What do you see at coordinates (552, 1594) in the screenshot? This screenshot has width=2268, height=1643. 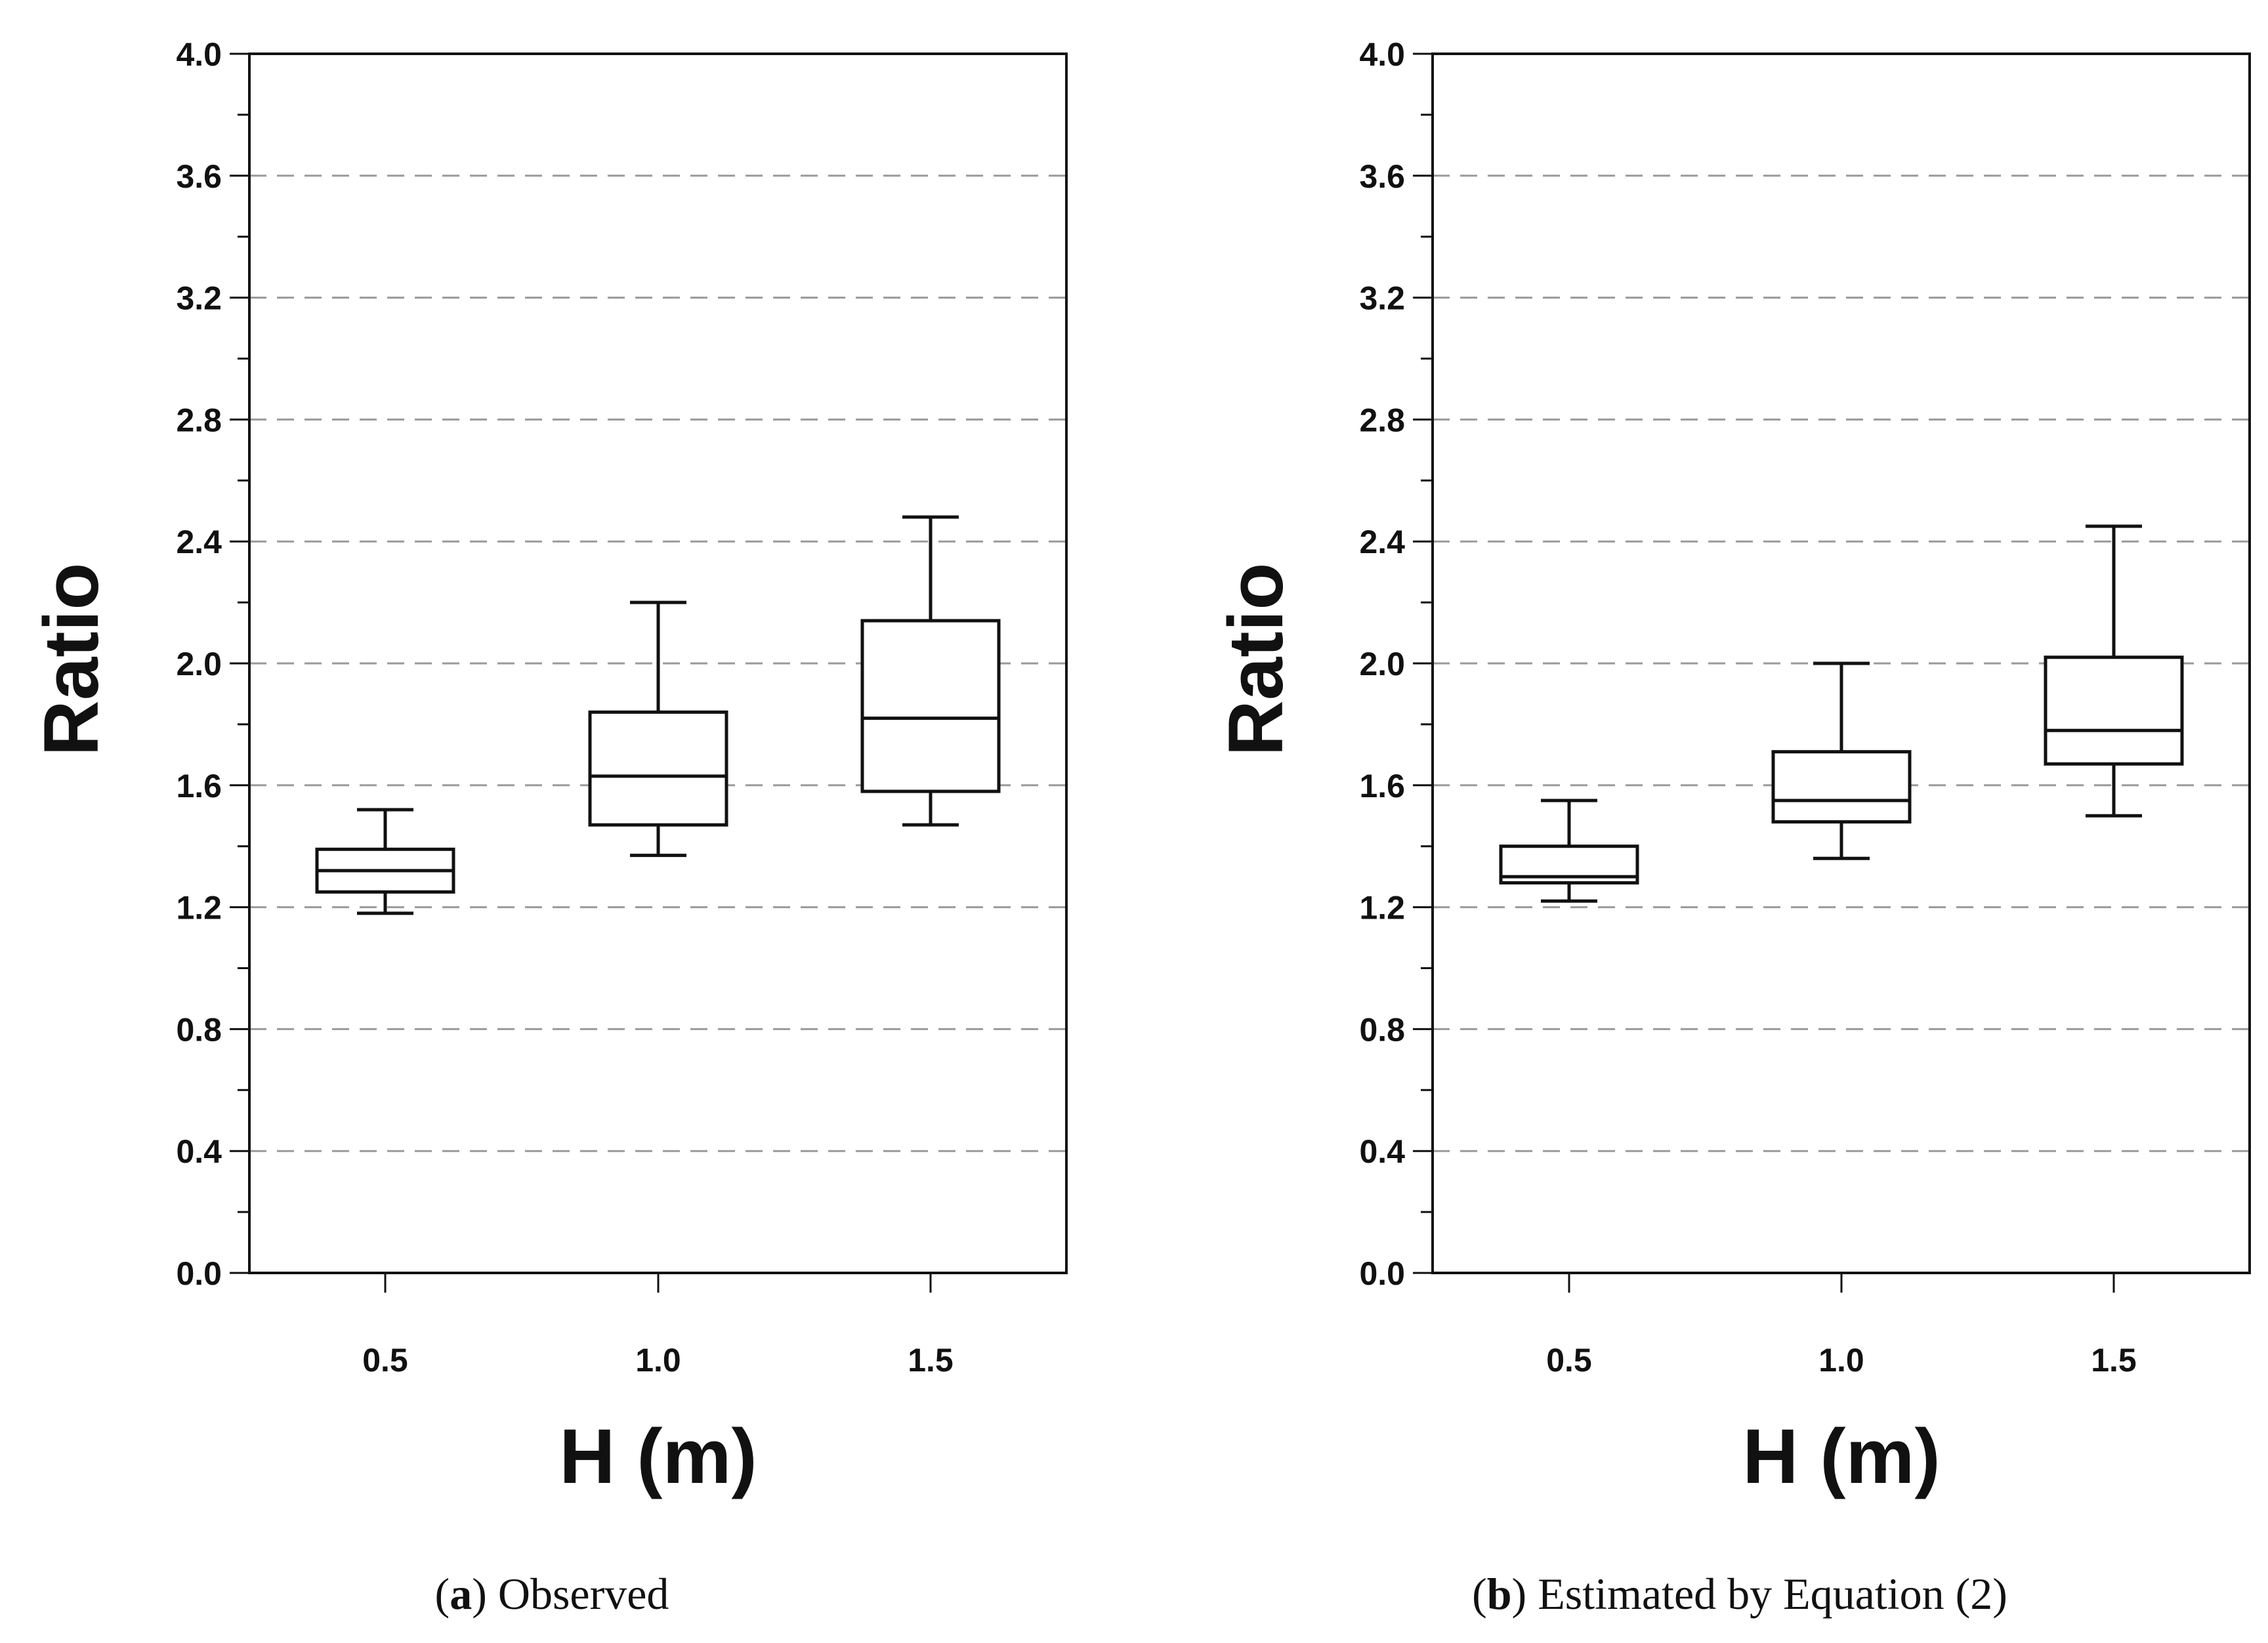 I see `panel-caption: (a) Observed` at bounding box center [552, 1594].